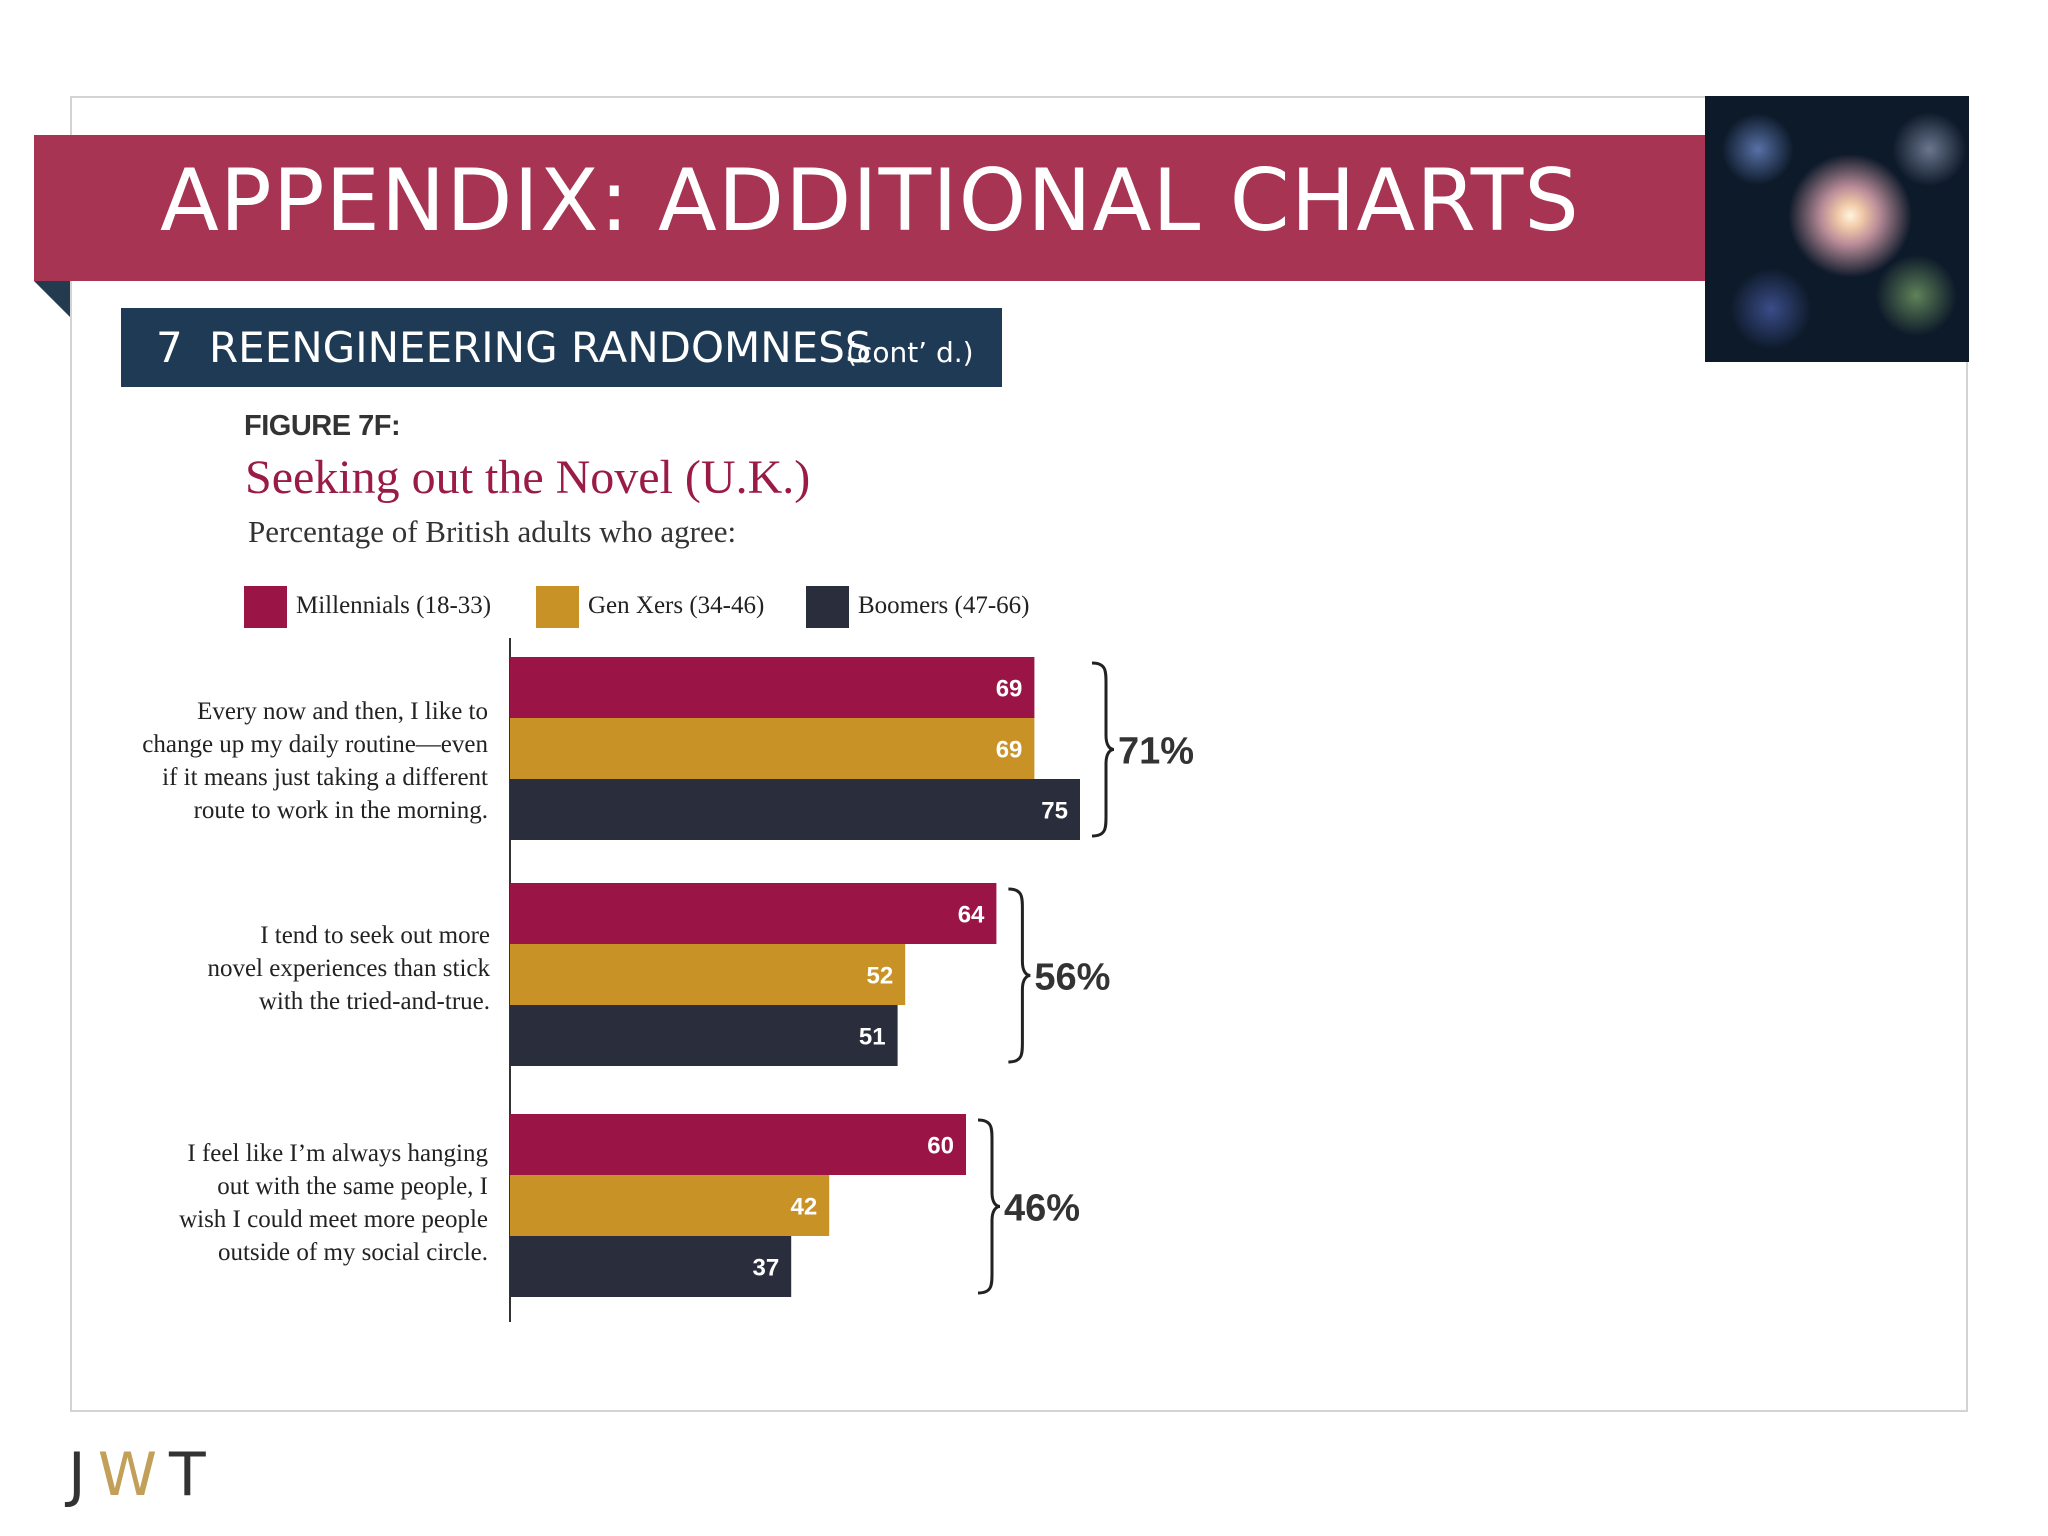 This screenshot has height=1536, width=2048. I want to click on bar-value-label: 75, so click(1054, 811).